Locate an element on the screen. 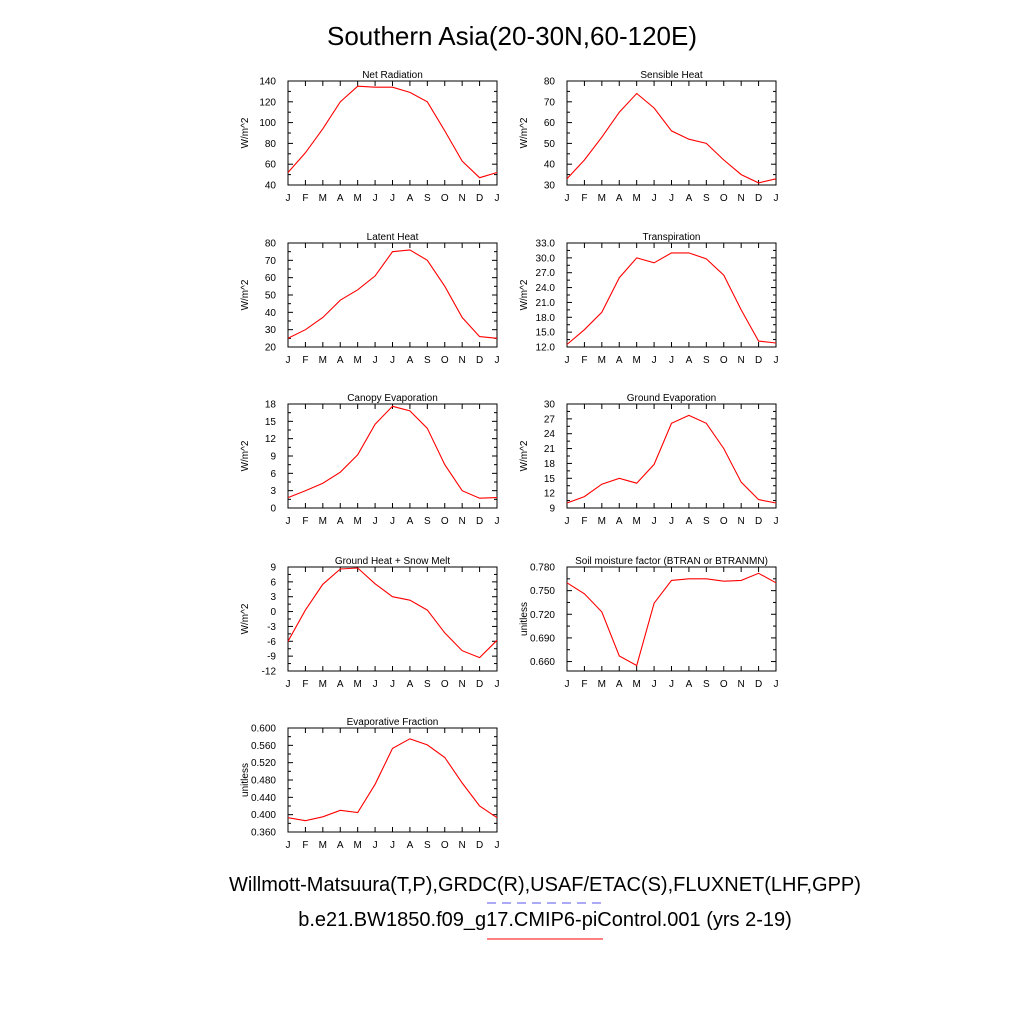  y-axis-label: W/m^2 is located at coordinates (245, 294).